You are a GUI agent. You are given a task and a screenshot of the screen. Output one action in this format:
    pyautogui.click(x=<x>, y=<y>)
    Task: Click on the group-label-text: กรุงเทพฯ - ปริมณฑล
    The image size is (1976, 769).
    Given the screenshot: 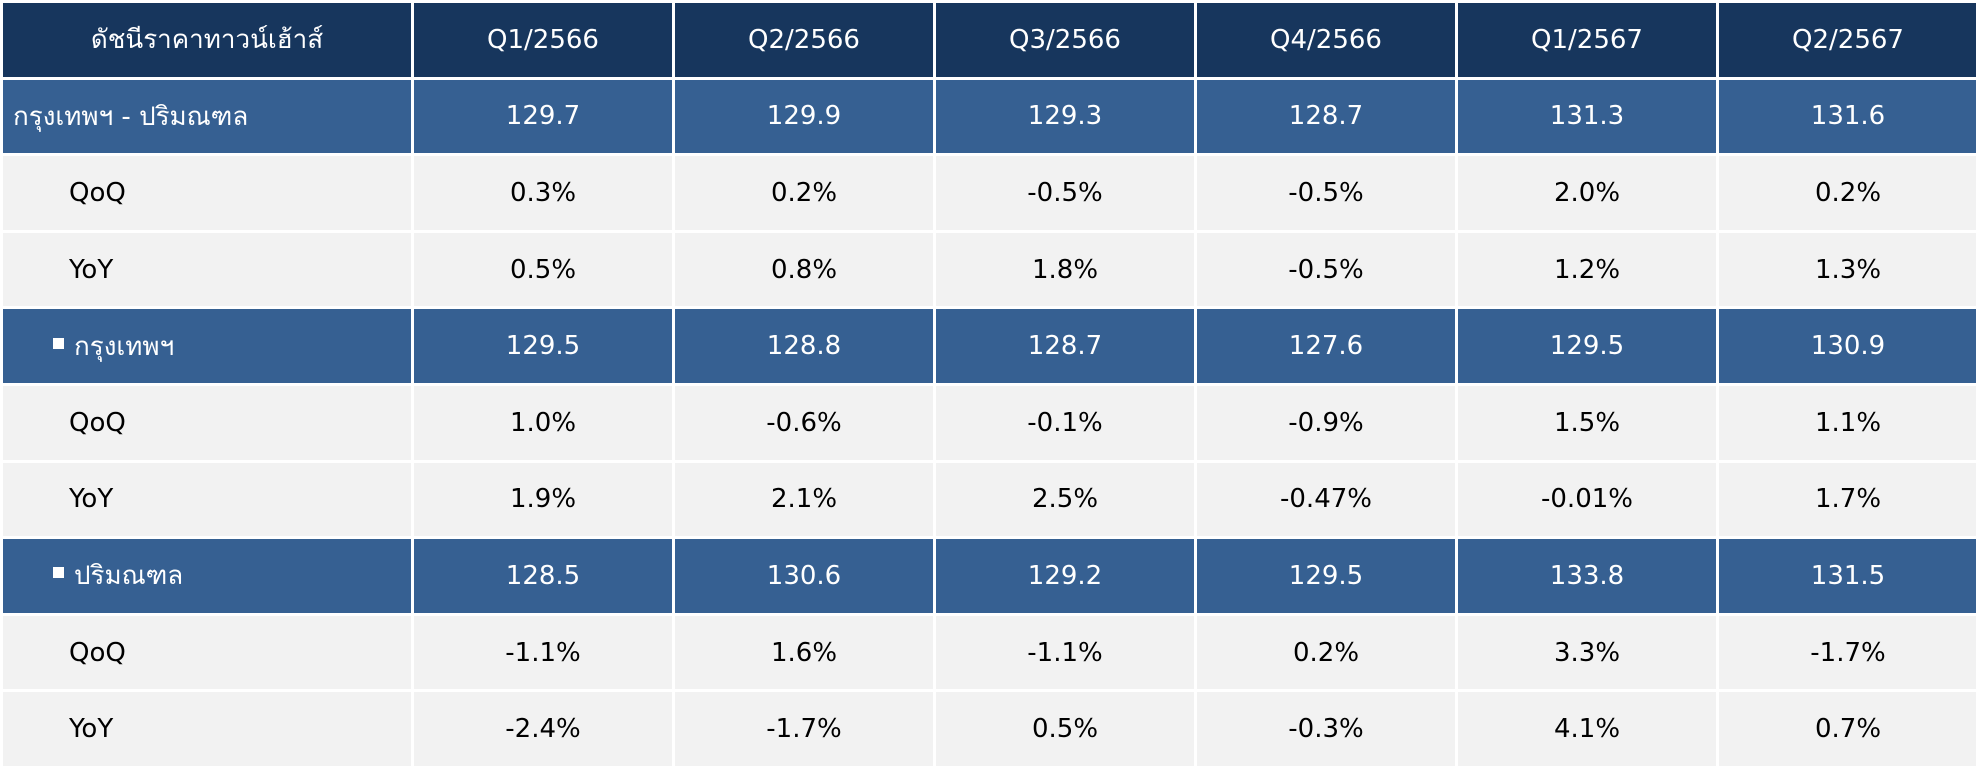 What is the action you would take?
    pyautogui.click(x=131, y=116)
    